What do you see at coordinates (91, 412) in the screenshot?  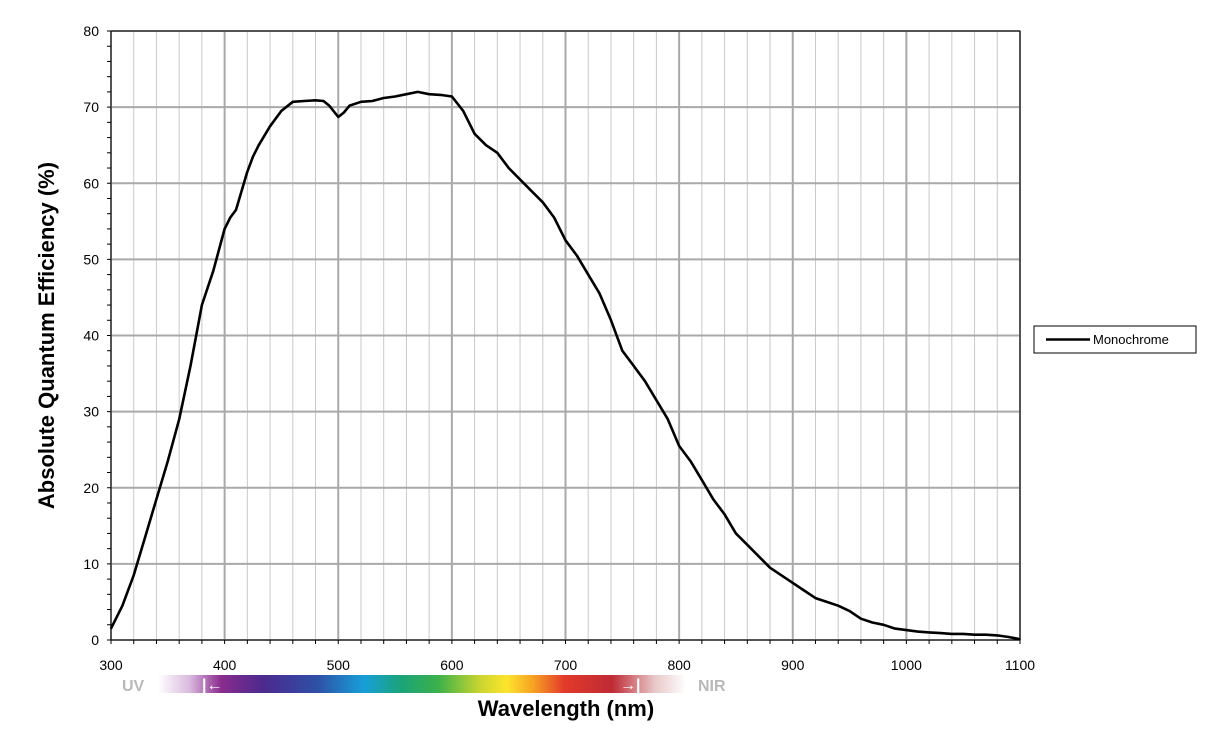 I see `y-tick-label: 30` at bounding box center [91, 412].